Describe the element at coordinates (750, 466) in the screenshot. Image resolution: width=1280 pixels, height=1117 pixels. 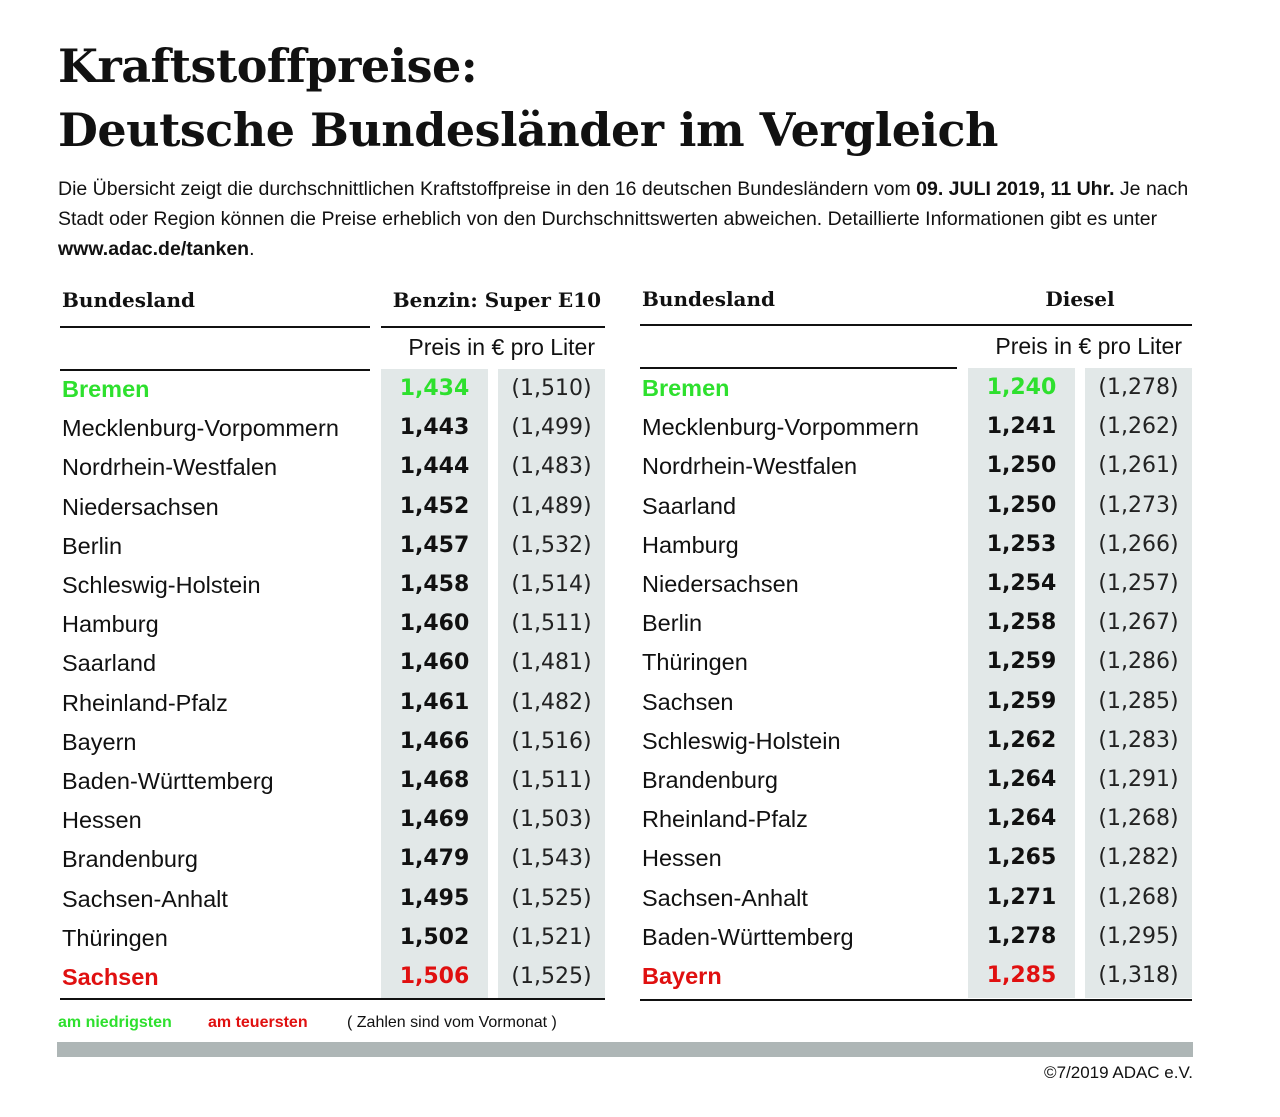
I see `state-name: Nordrhein-Westfalen` at that location.